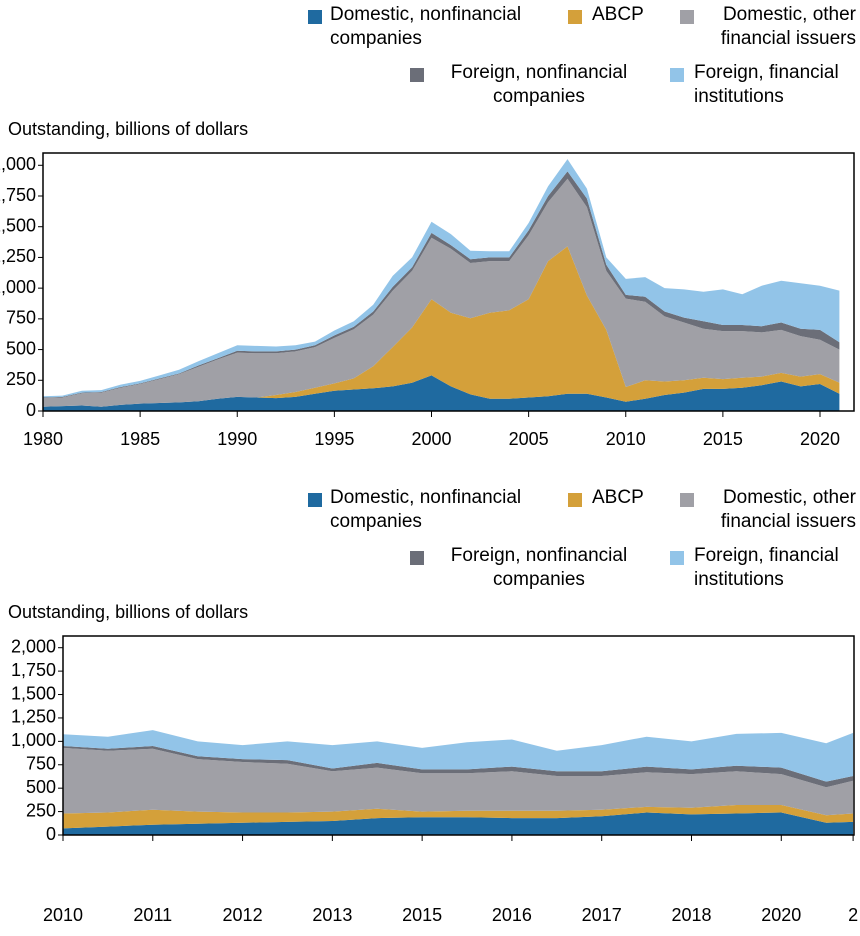 The image size is (860, 936). Describe the element at coordinates (140, 439) in the screenshot. I see `x-tick-label: 1985` at that location.